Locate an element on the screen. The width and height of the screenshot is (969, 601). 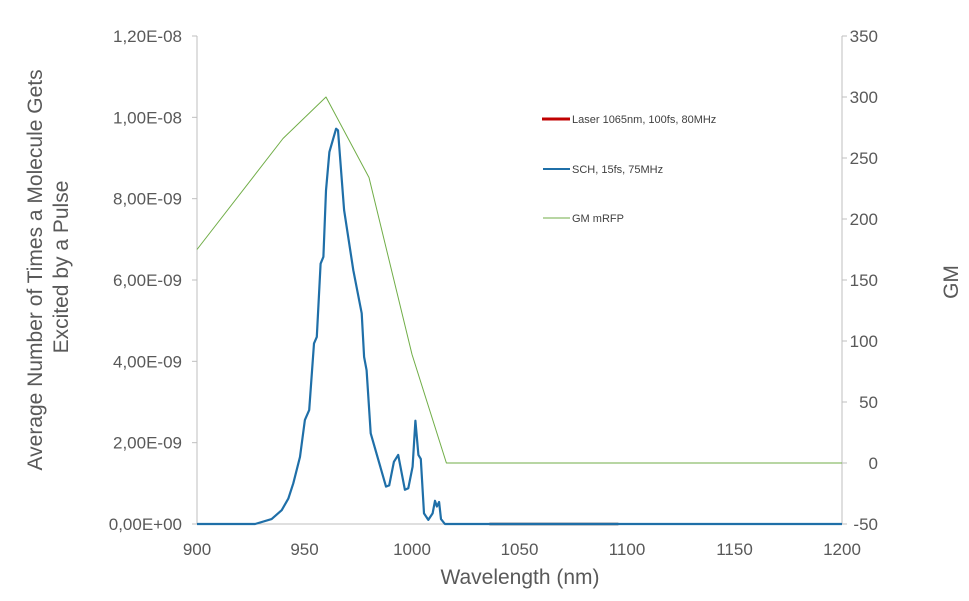
y2-tick-label: 350 is located at coordinates (864, 36).